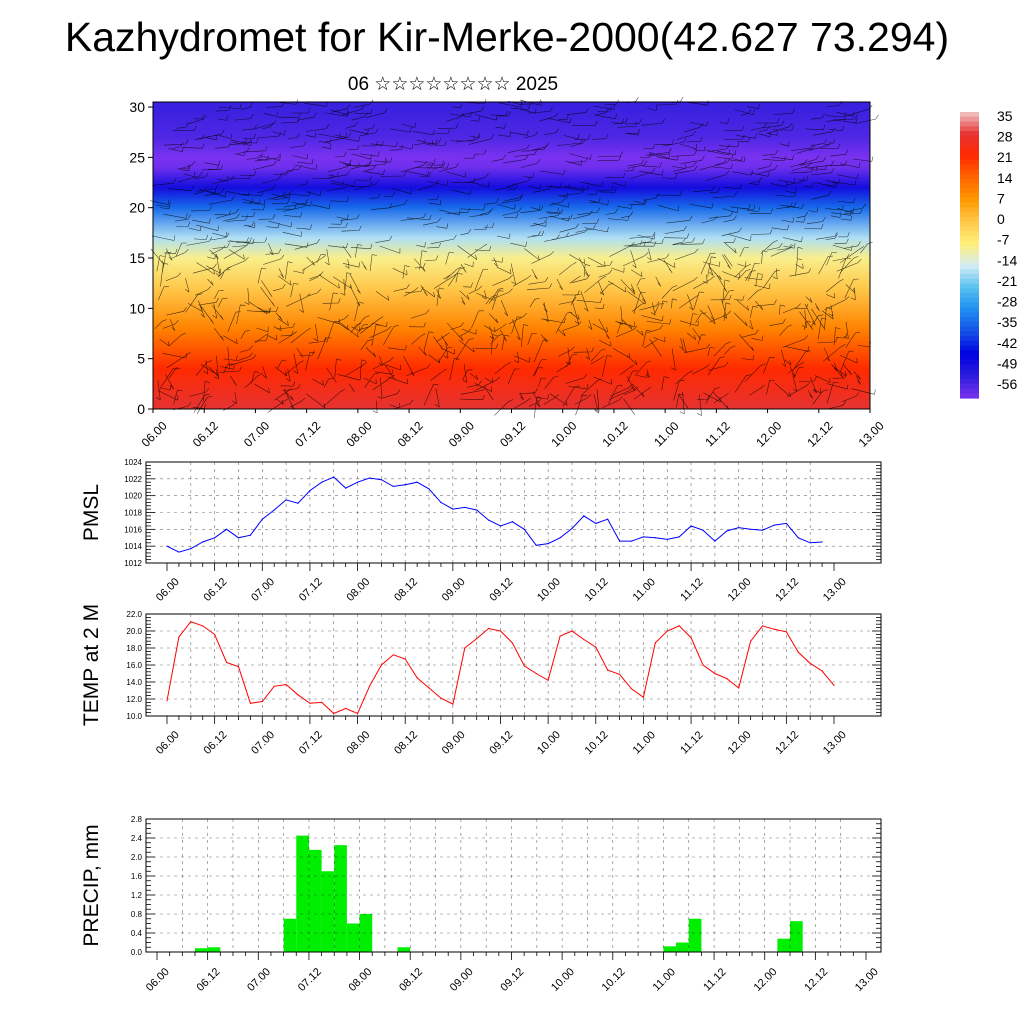 The image size is (1024, 1024). What do you see at coordinates (137, 819) in the screenshot?
I see `y-tick-label: 2.8` at bounding box center [137, 819].